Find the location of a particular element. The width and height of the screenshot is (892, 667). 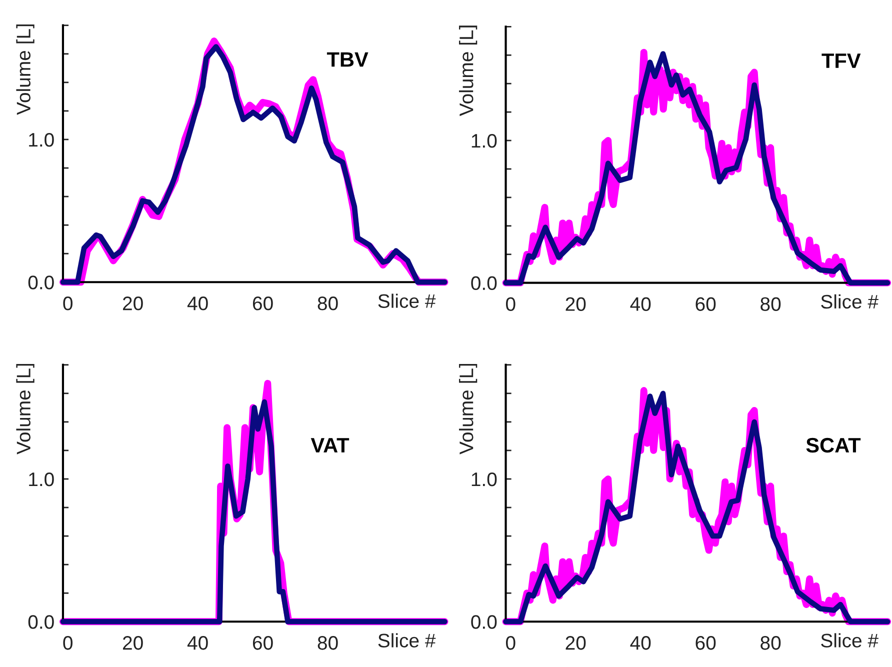

text: TFV is located at coordinates (841, 61).